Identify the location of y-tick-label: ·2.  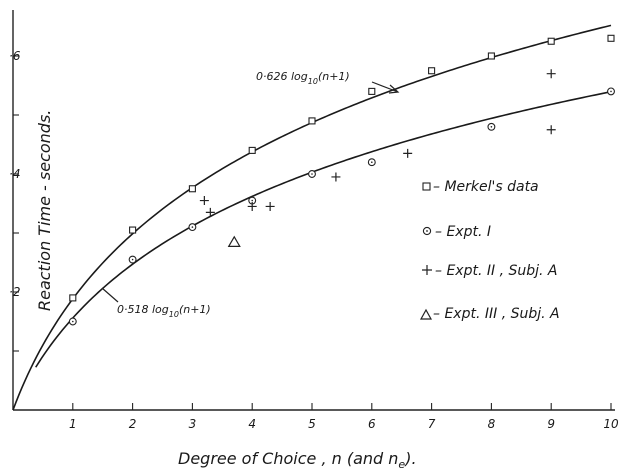
(14, 292).